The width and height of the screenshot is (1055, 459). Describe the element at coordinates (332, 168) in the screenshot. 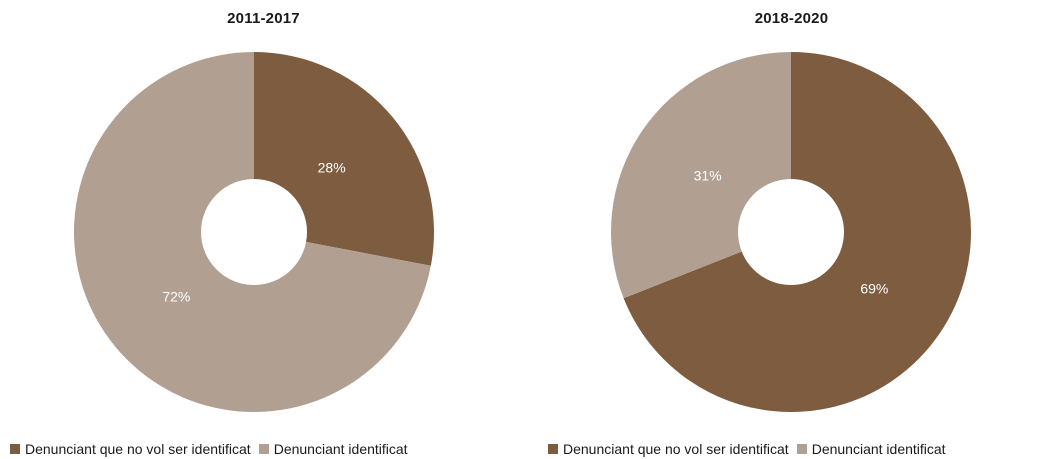

I see `slice-label-0: 28%` at that location.